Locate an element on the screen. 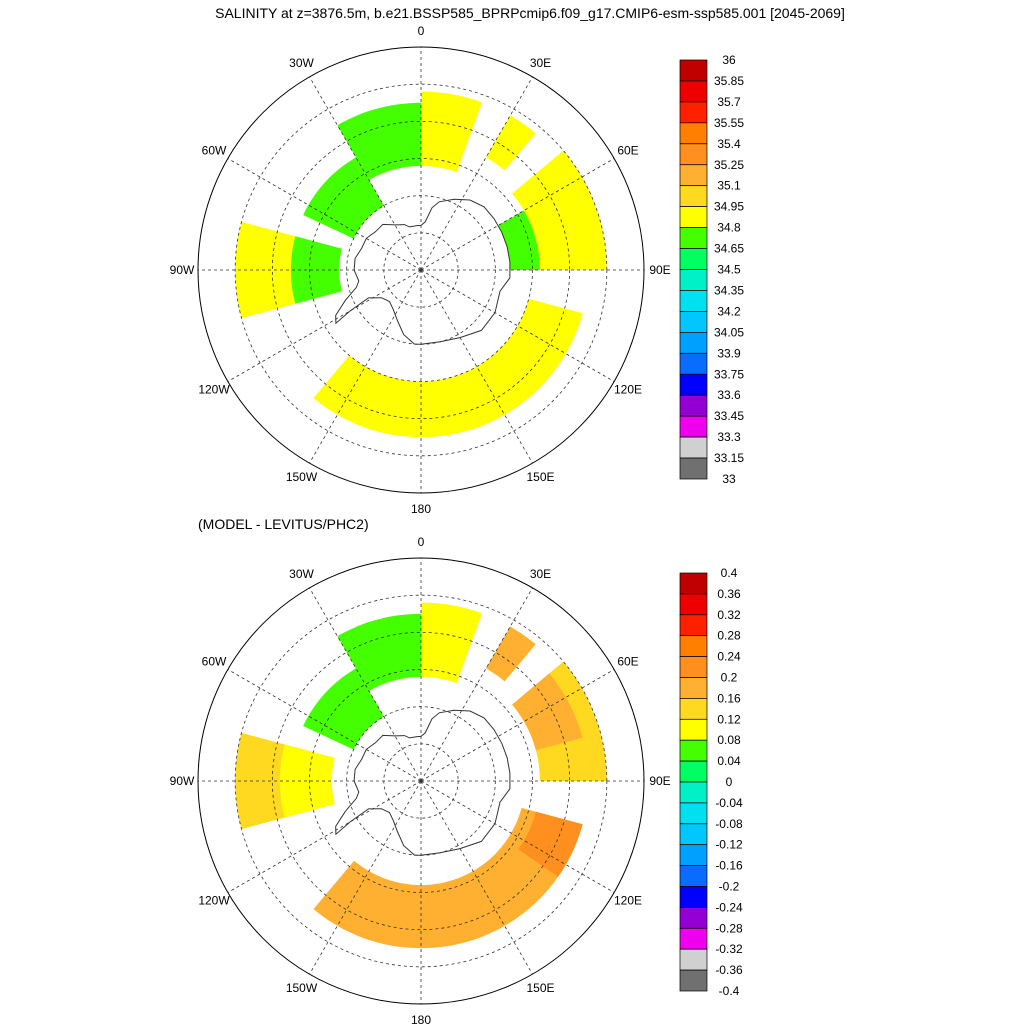  ocean-fields is located at coordinates (421, 264).